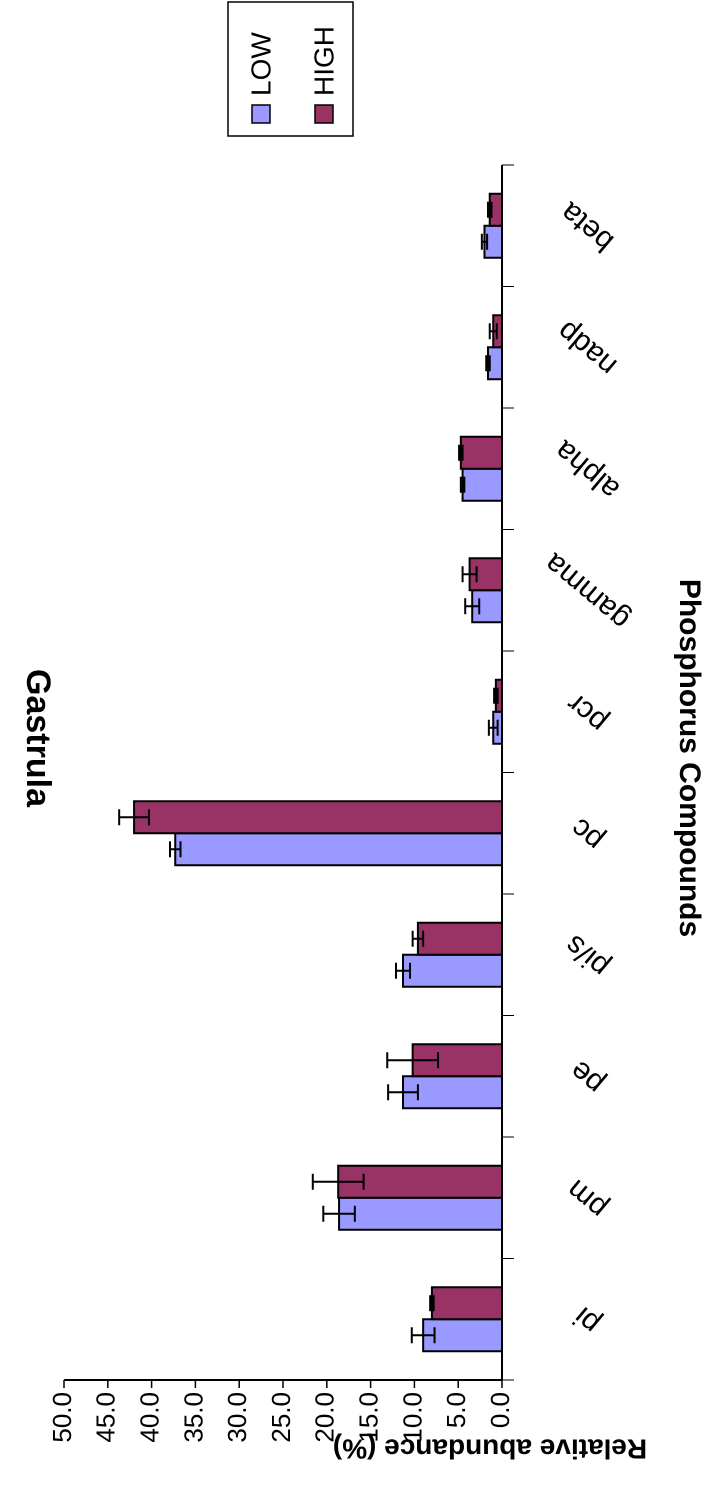 The image size is (709, 1496). I want to click on value-tick-label: 15.0, so click(368, 1417).